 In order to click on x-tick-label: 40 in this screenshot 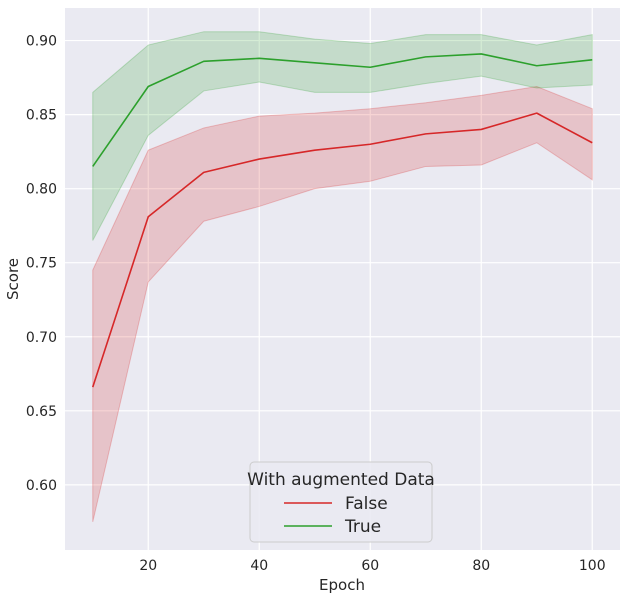, I will do `click(259, 566)`.